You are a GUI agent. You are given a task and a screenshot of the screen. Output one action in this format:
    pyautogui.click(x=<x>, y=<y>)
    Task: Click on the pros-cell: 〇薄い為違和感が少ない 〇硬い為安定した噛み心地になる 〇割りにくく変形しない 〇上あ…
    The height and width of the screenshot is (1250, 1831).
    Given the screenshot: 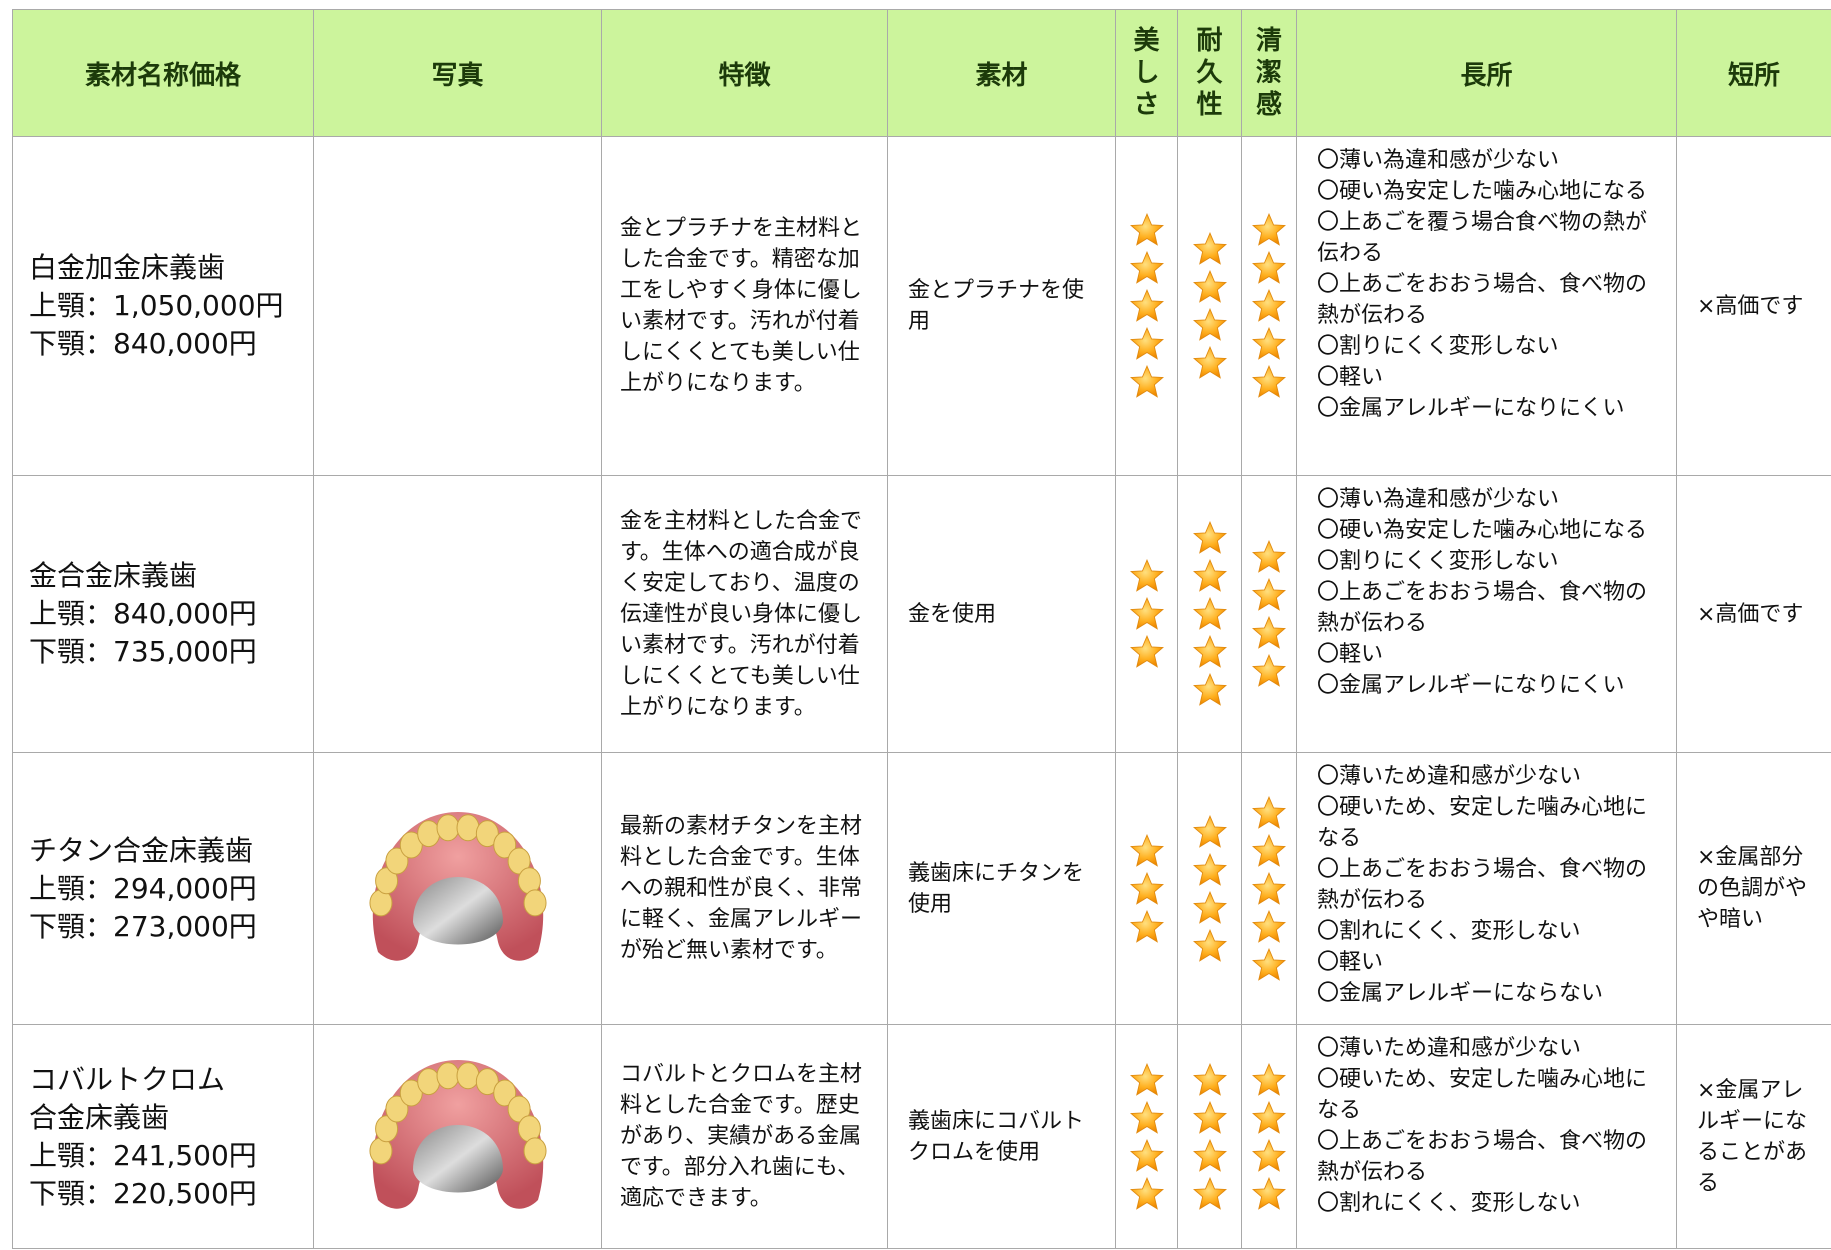 What is the action you would take?
    pyautogui.click(x=1486, y=614)
    